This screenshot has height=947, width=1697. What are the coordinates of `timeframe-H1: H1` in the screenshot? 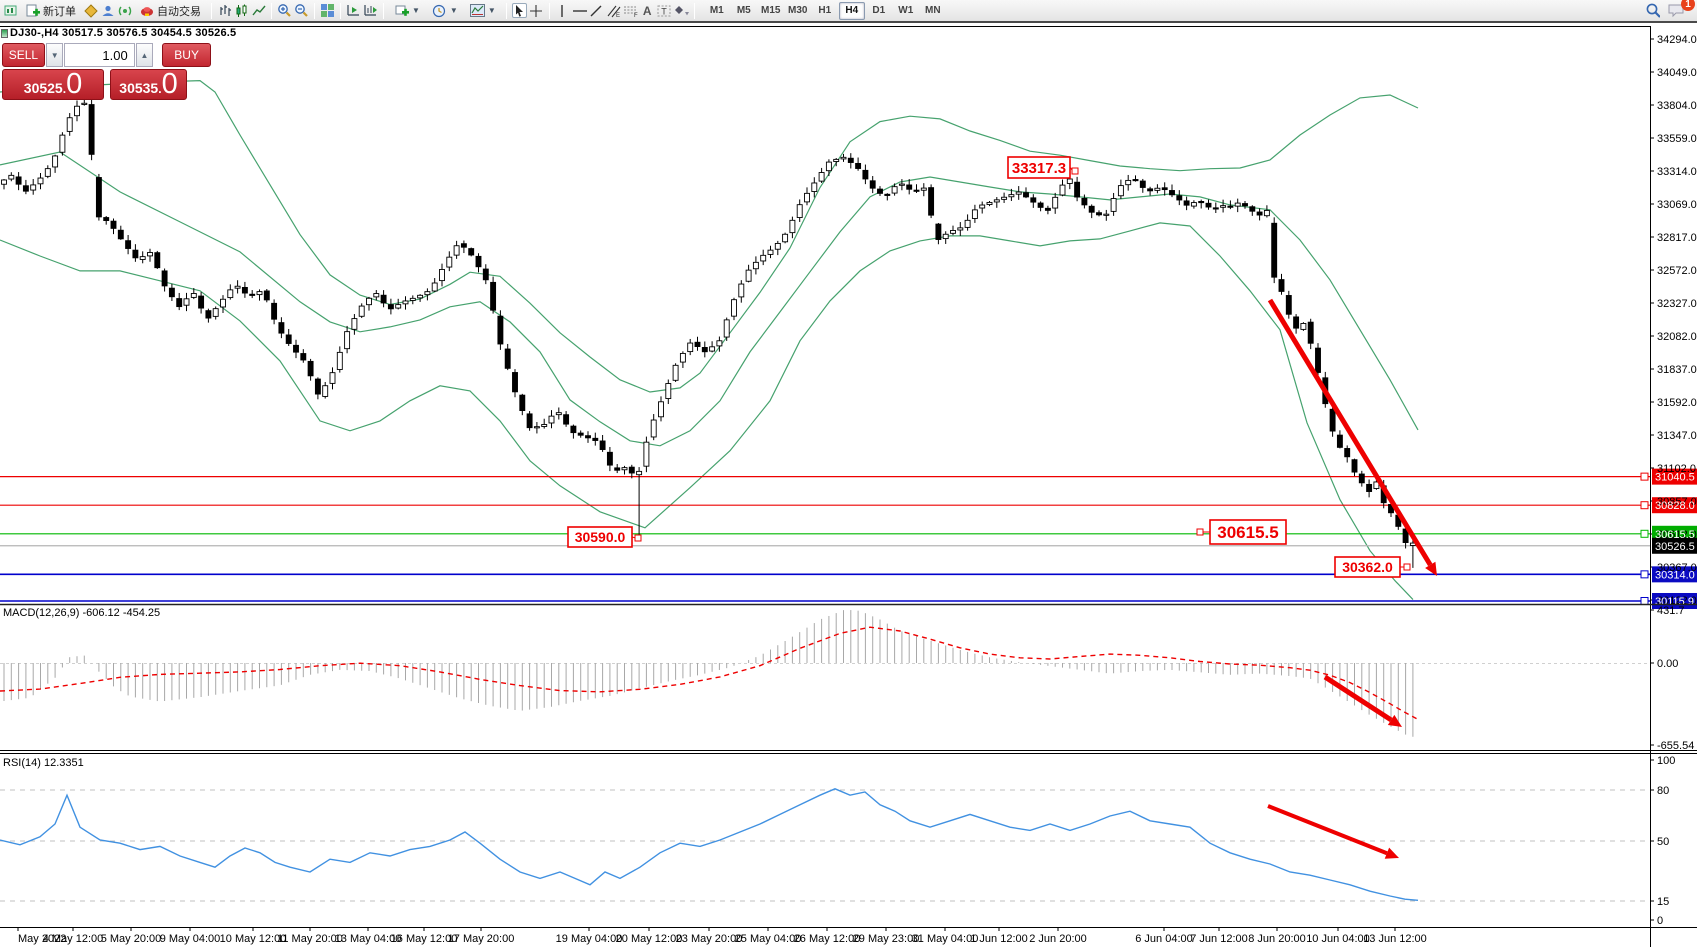 It's located at (825, 10).